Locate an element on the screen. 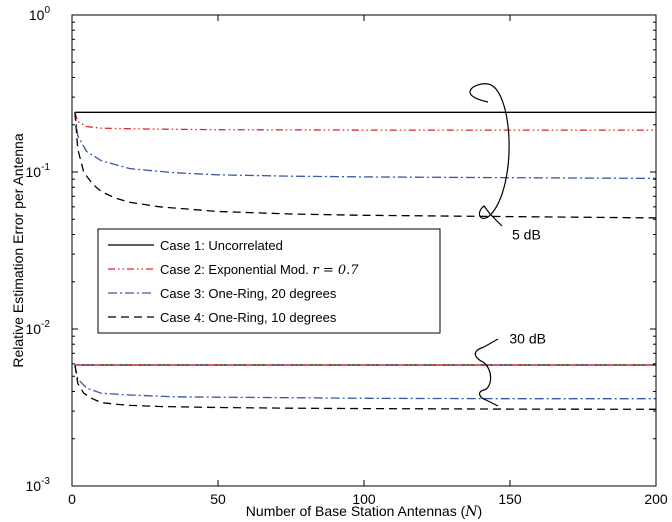 Image resolution: width=672 pixels, height=522 pixels. bracket-5db is located at coordinates (489, 155).